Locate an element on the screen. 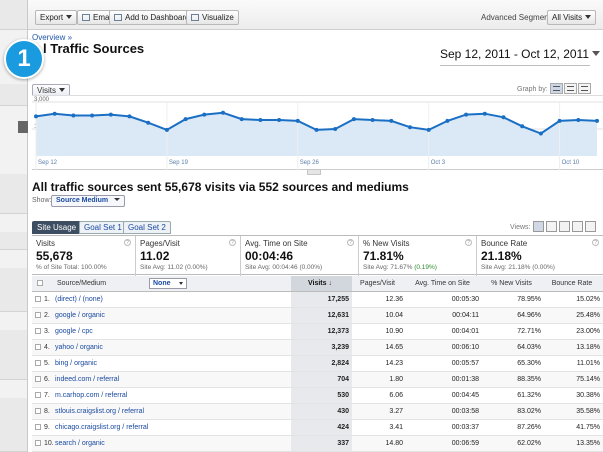 This screenshot has height=452, width=603. source-medium-link: indeed.com / referral is located at coordinates (87, 379).